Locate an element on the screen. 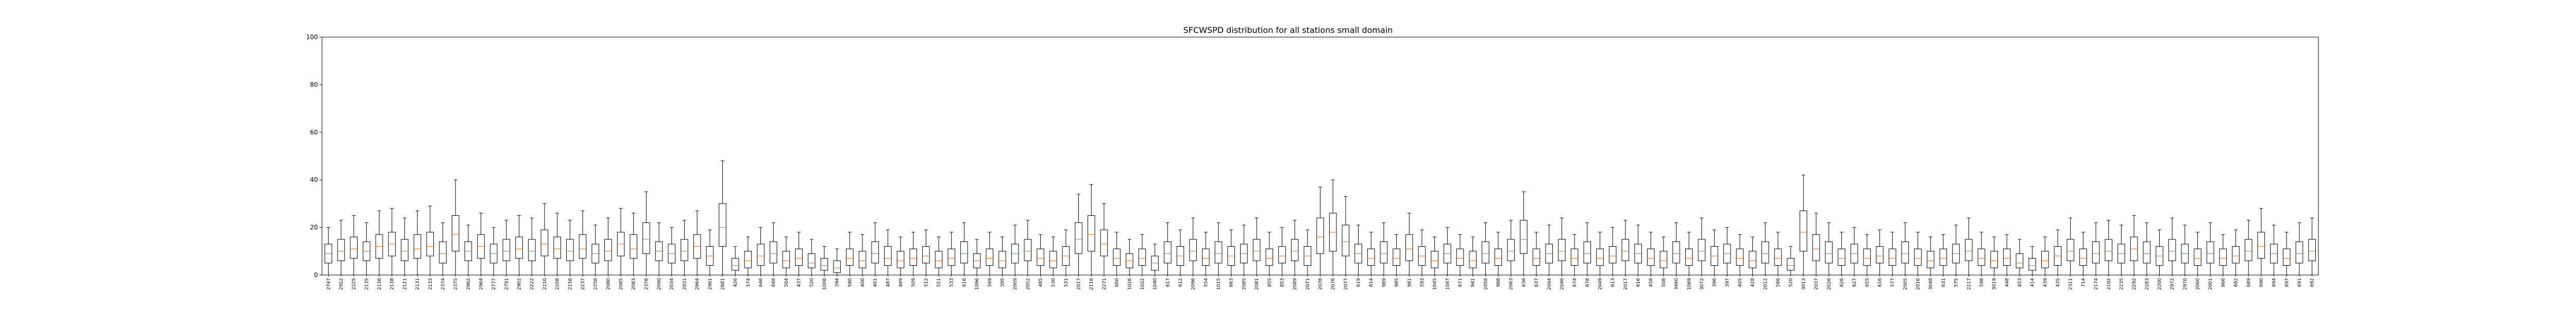 The image size is (2576, 309). x-tick-label: 439 is located at coordinates (2045, 282).